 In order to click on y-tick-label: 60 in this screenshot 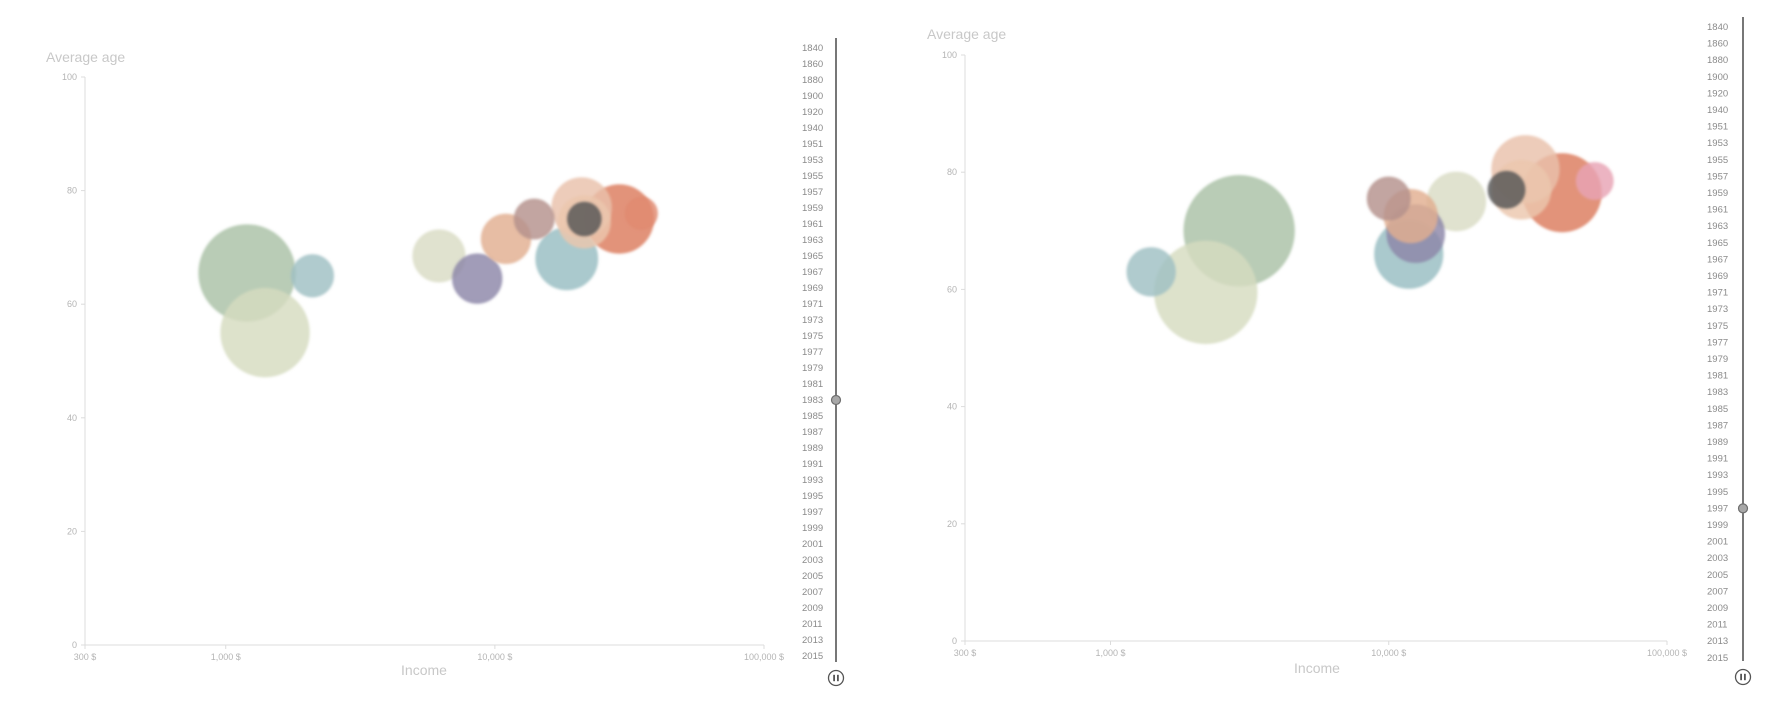, I will do `click(952, 289)`.